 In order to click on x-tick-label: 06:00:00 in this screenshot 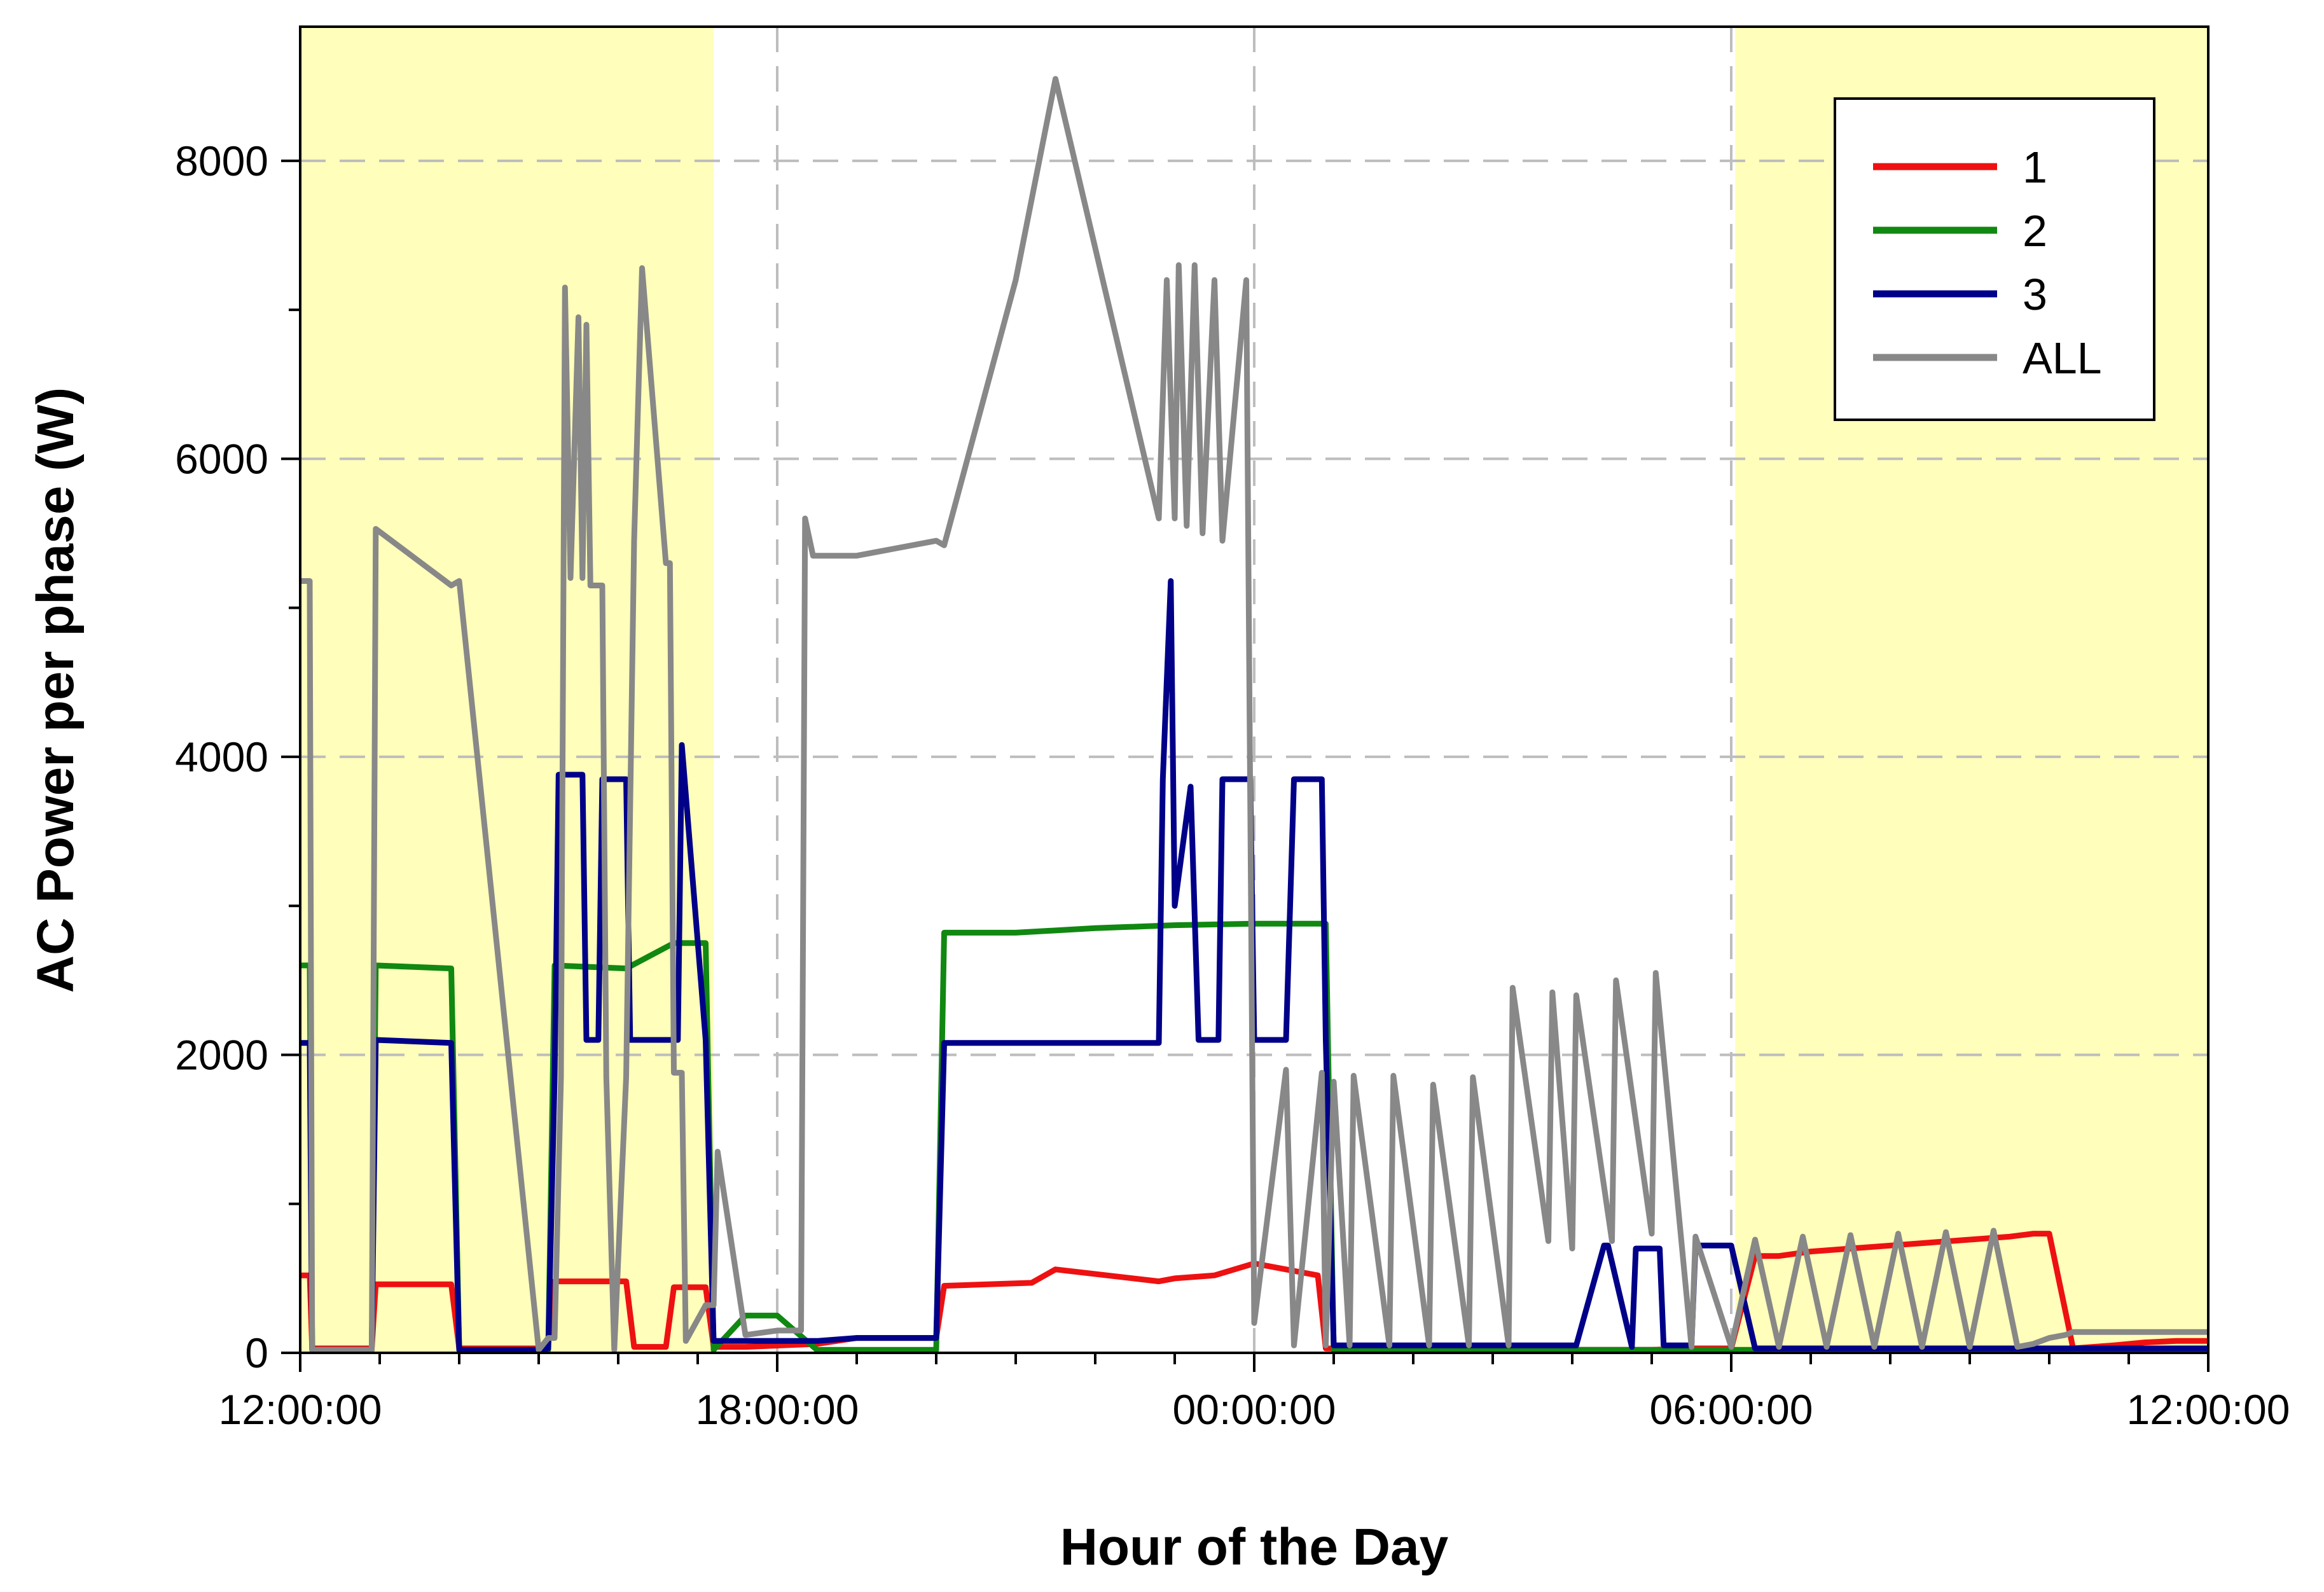, I will do `click(1732, 1410)`.